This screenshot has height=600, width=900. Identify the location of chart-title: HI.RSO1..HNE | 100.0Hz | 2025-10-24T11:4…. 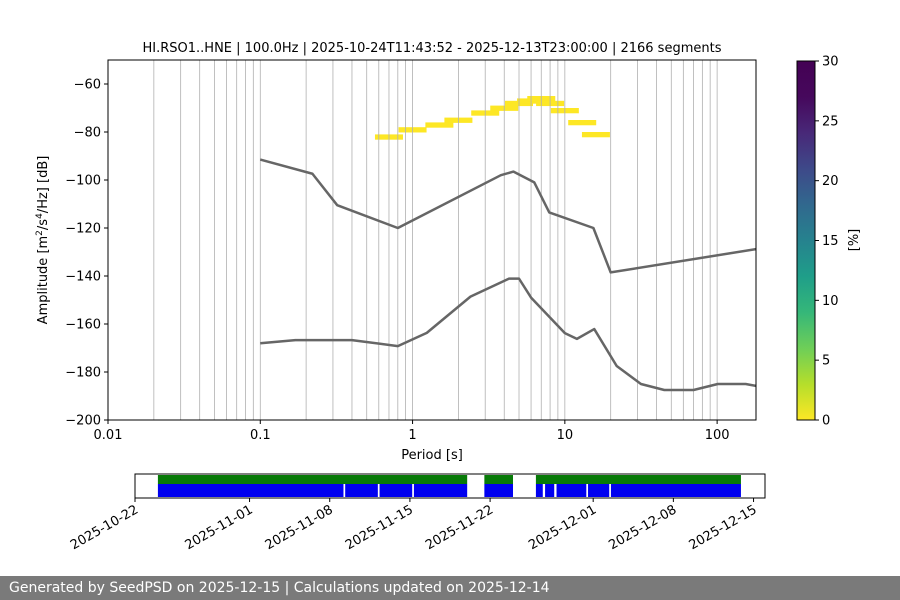
(432, 48).